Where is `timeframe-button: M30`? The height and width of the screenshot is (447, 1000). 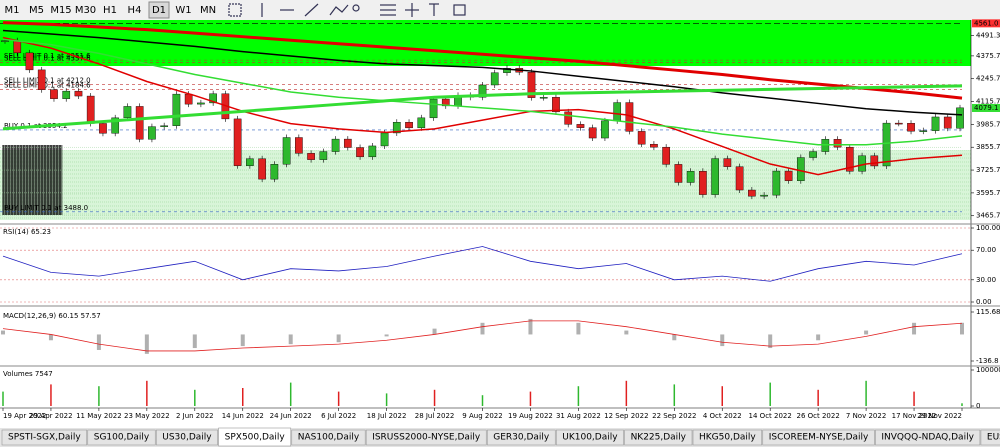
timeframe-button: M30 is located at coordinates (85, 10).